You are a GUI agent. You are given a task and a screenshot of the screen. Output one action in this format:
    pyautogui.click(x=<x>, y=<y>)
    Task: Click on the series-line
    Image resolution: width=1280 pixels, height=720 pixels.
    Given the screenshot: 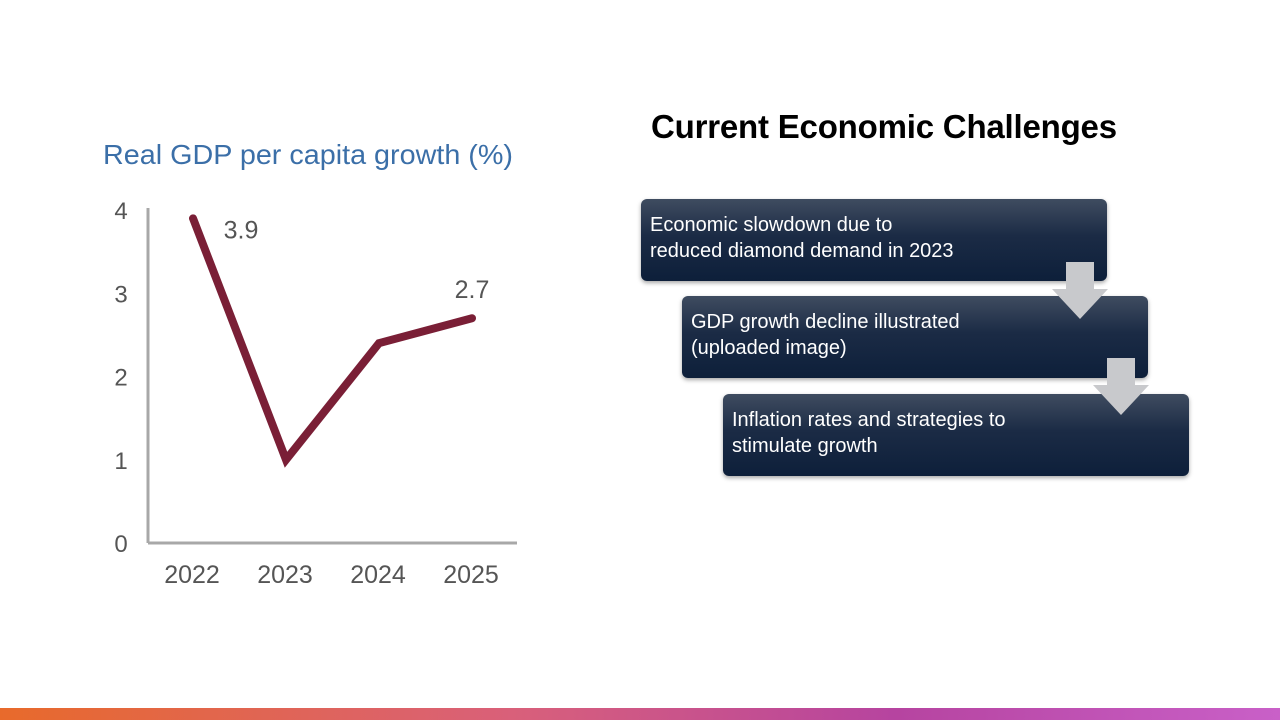 What is the action you would take?
    pyautogui.click(x=332, y=341)
    